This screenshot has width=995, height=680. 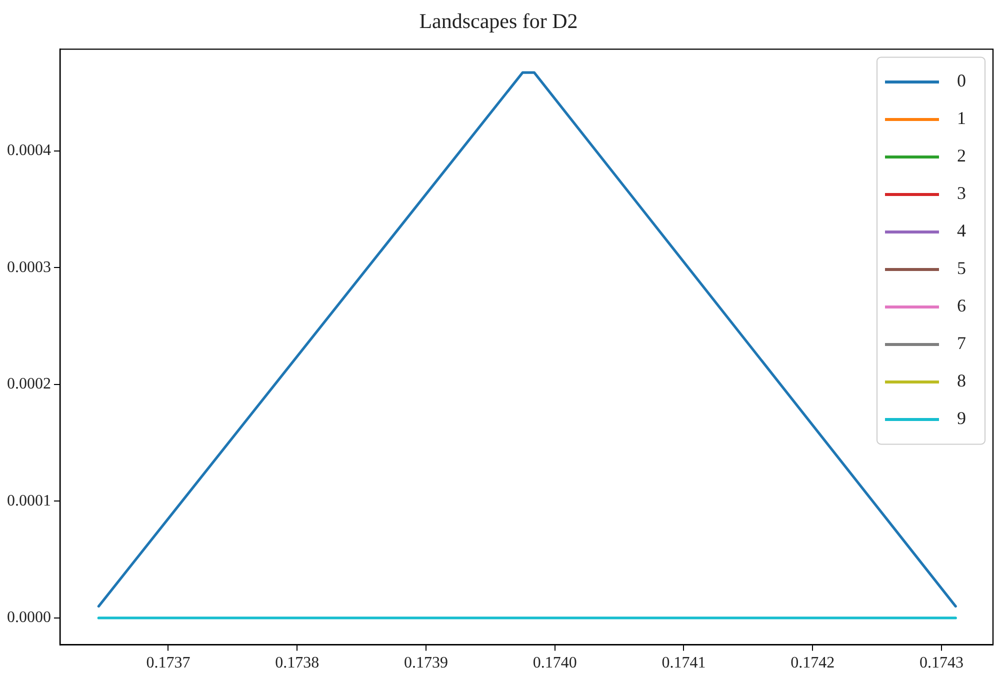 I want to click on legend-label: 7, so click(x=961, y=343).